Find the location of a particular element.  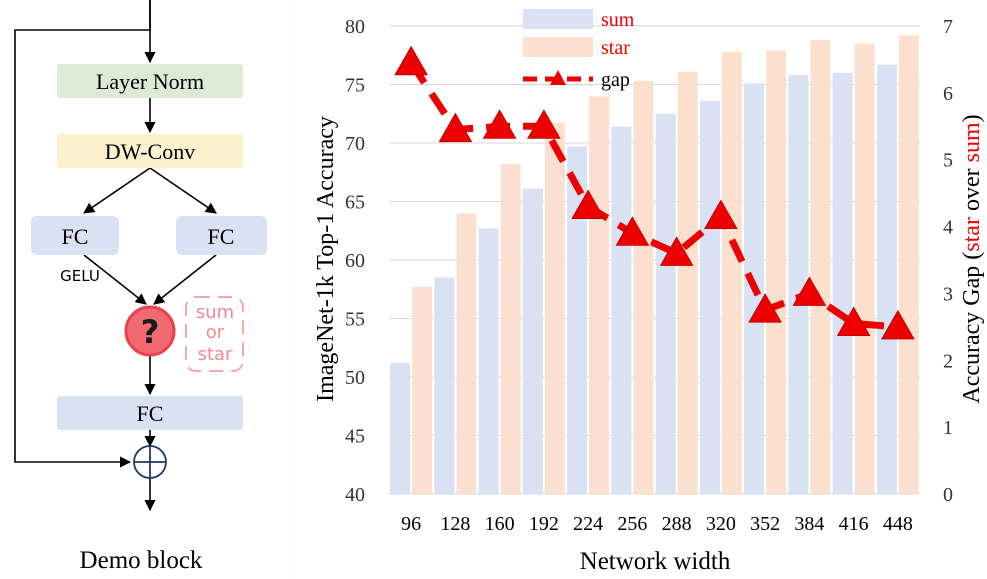

legend-label-gap: gap is located at coordinates (615, 80).